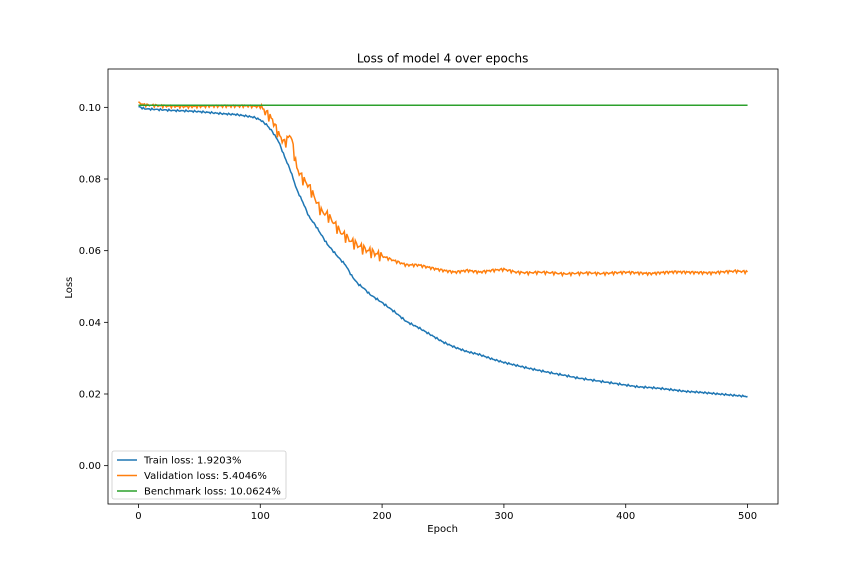 The height and width of the screenshot is (576, 864). Describe the element at coordinates (625, 516) in the screenshot. I see `x-tick-label: 400` at that location.